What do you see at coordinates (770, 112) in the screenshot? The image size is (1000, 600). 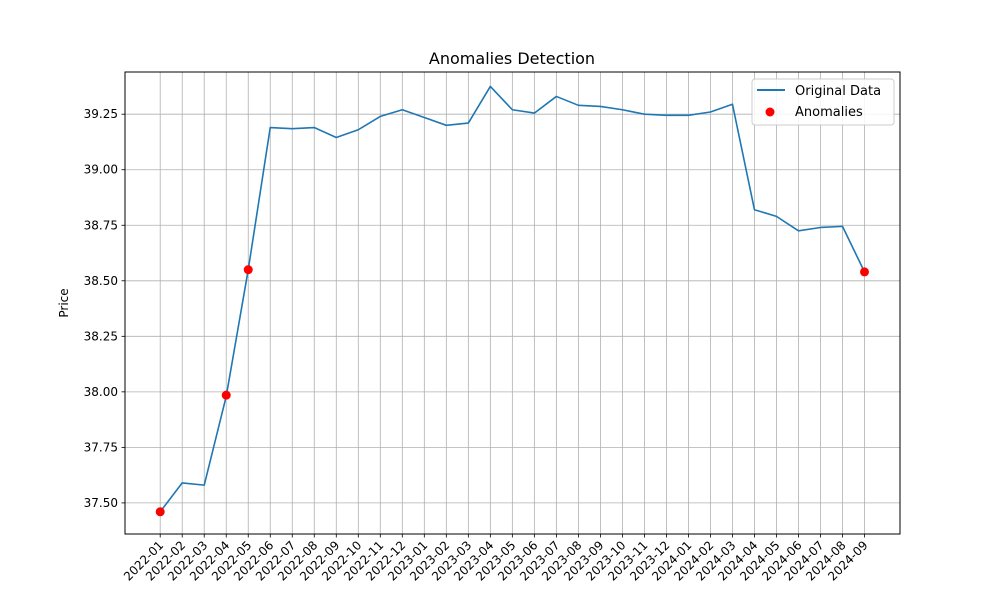 I see `legend-marker-swatch` at bounding box center [770, 112].